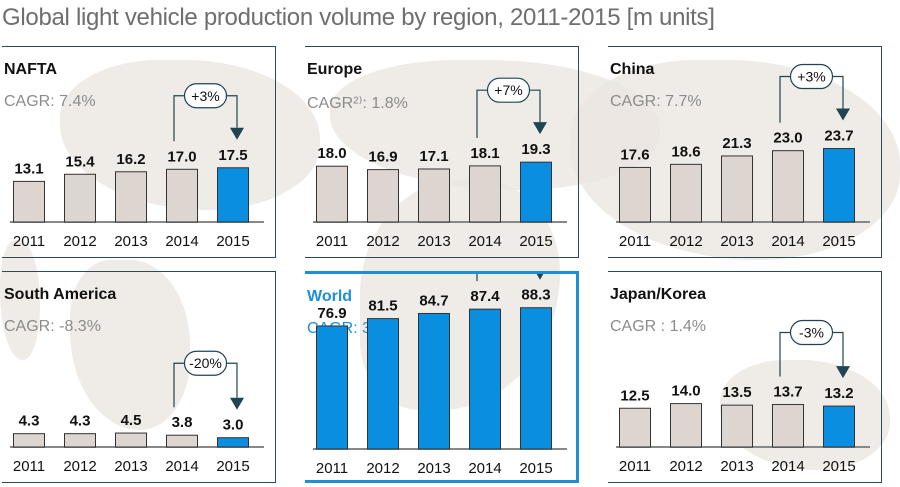 Image resolution: width=900 pixels, height=487 pixels. Describe the element at coordinates (535, 295) in the screenshot. I see `data-label: 88.3` at that location.